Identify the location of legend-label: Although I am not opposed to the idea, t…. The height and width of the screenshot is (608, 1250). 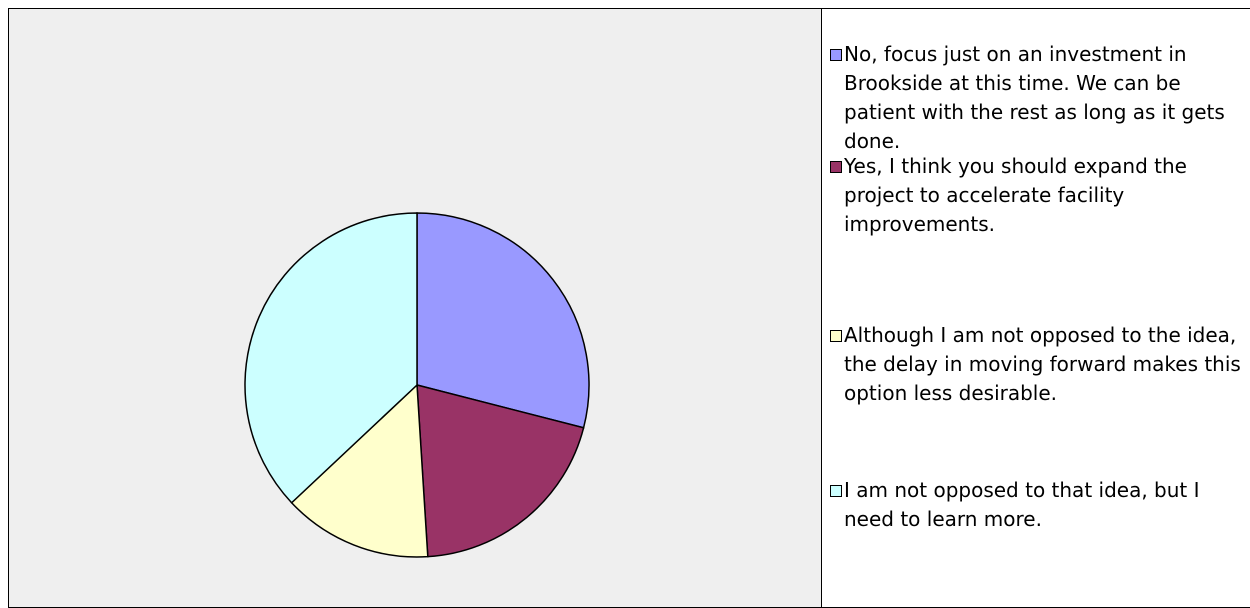
(1042, 364).